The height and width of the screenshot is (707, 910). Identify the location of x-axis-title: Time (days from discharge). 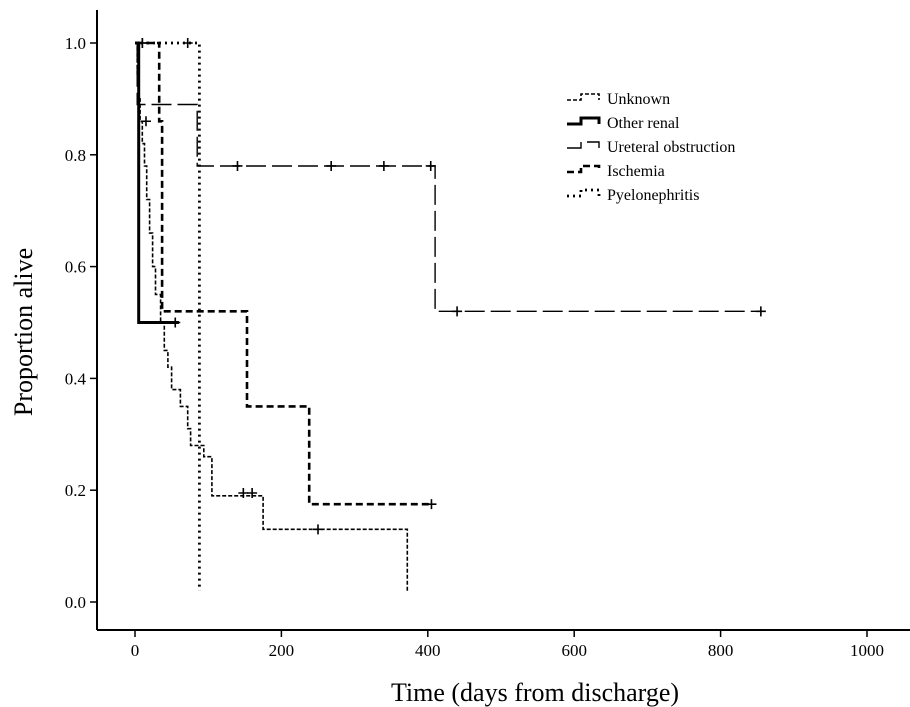
(535, 692).